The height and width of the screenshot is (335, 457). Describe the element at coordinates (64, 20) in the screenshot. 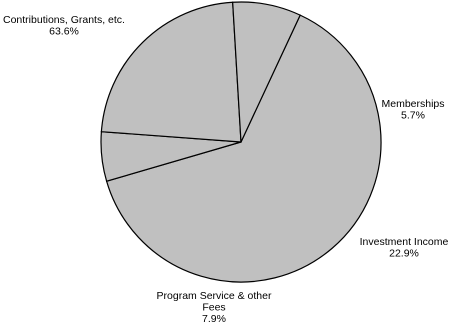

I see `slice-label-1: Contributions, Grants, etc.` at that location.